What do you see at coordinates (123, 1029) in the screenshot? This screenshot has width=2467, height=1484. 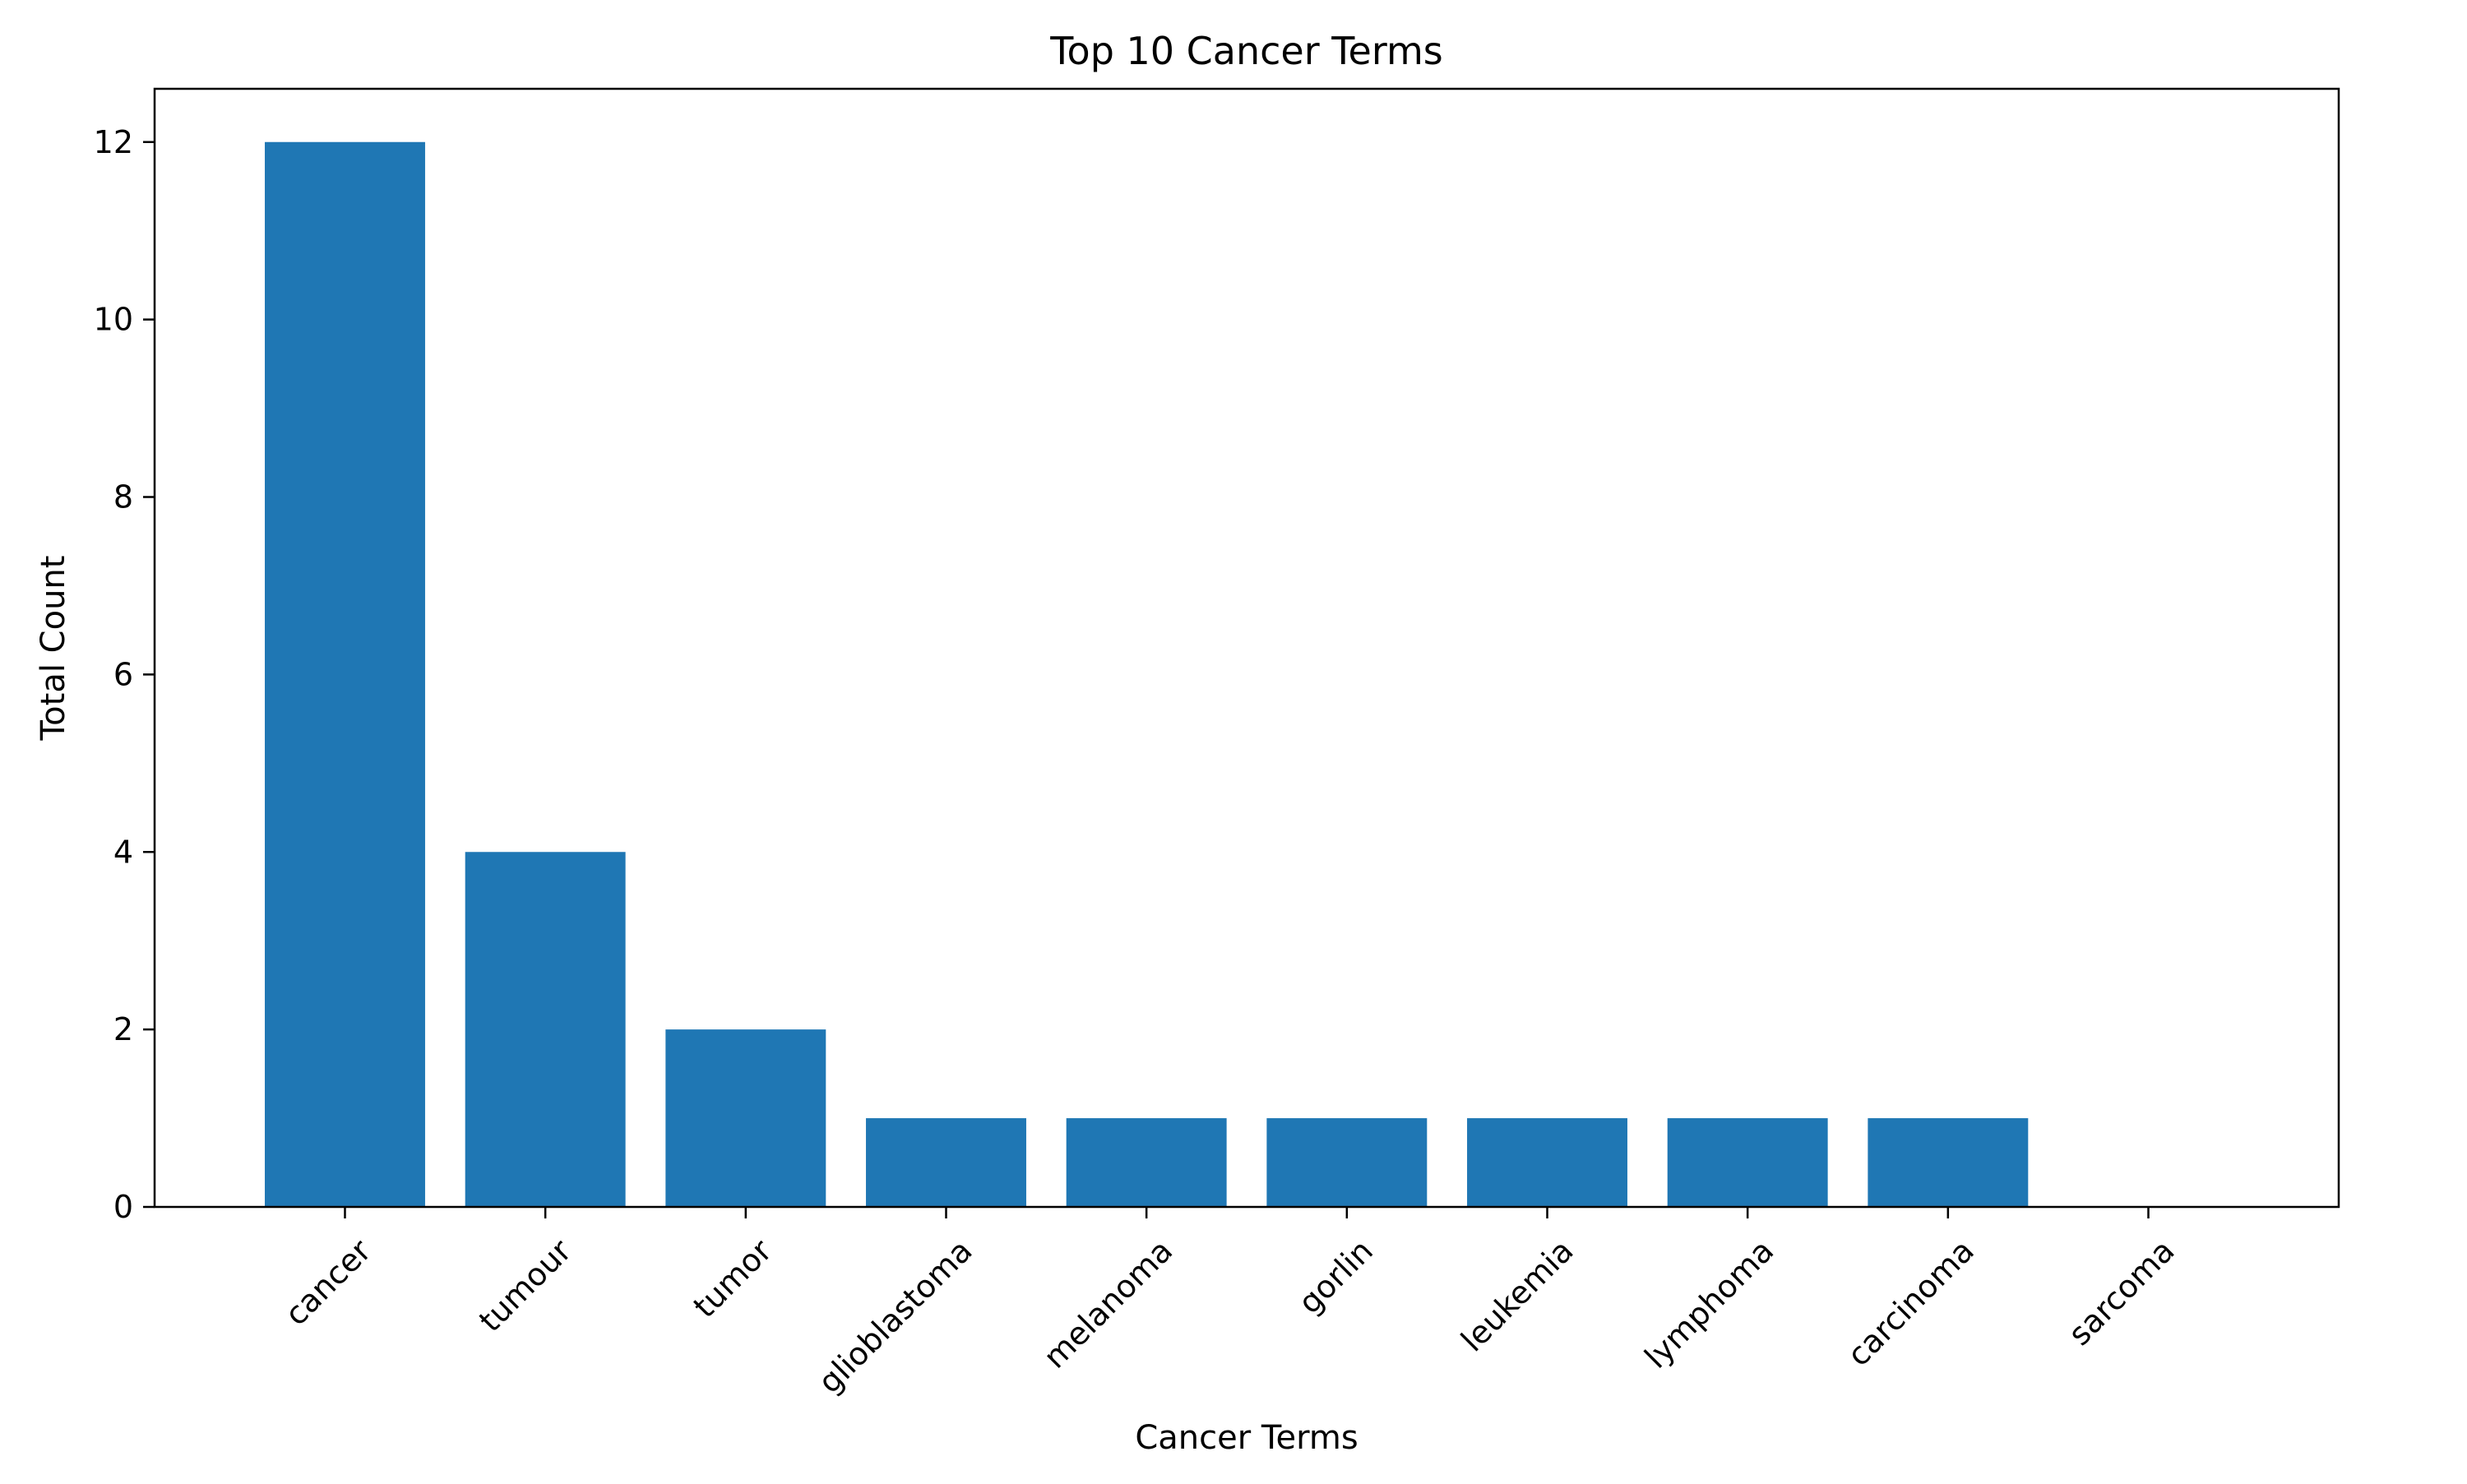 I see `y-tick-label: 2` at bounding box center [123, 1029].